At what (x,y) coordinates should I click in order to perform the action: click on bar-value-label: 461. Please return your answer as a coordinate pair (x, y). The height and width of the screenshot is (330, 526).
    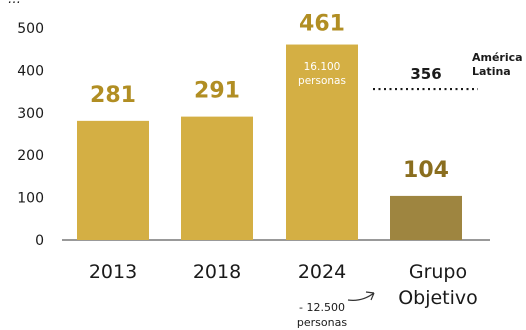
    Looking at the image, I should click on (322, 24).